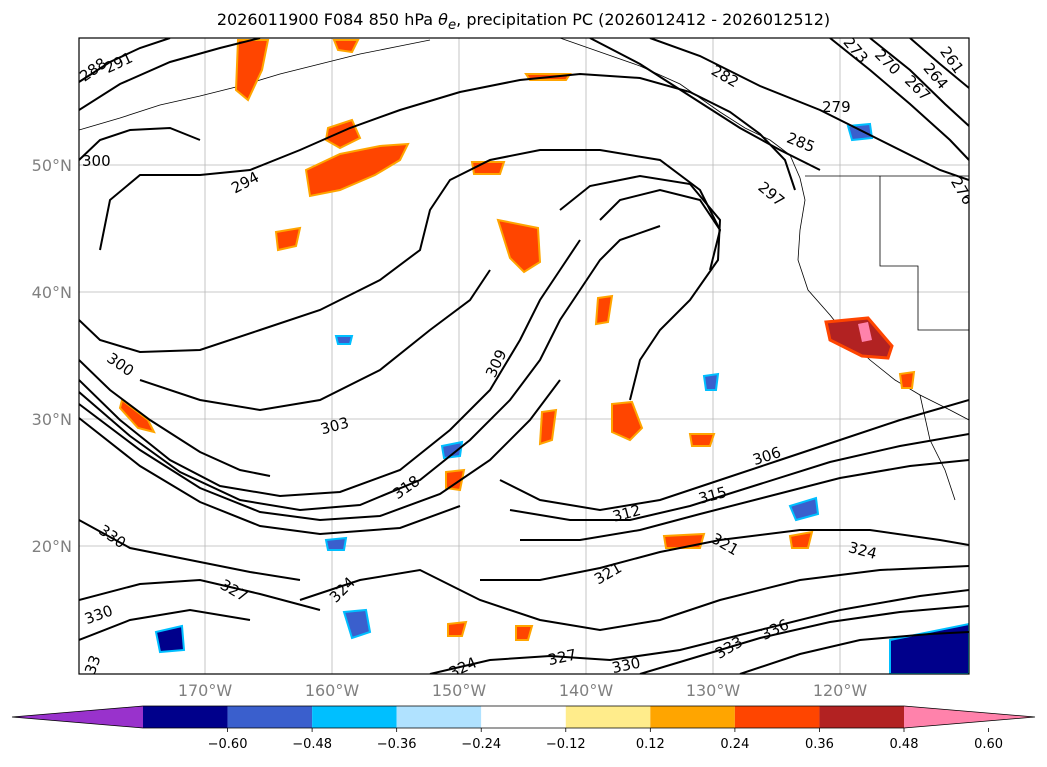 This screenshot has width=1047, height=767. What do you see at coordinates (865, 332) in the screenshot?
I see `precip-patch-max` at bounding box center [865, 332].